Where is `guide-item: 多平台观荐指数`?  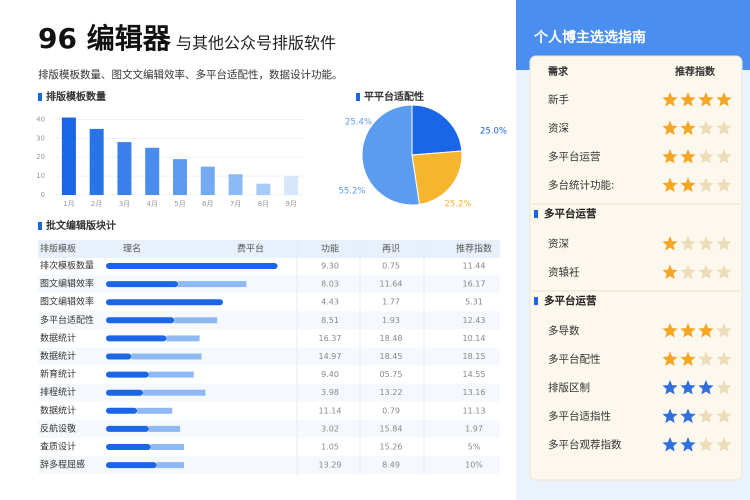
guide-item: 多平台观荐指数 is located at coordinates (585, 444).